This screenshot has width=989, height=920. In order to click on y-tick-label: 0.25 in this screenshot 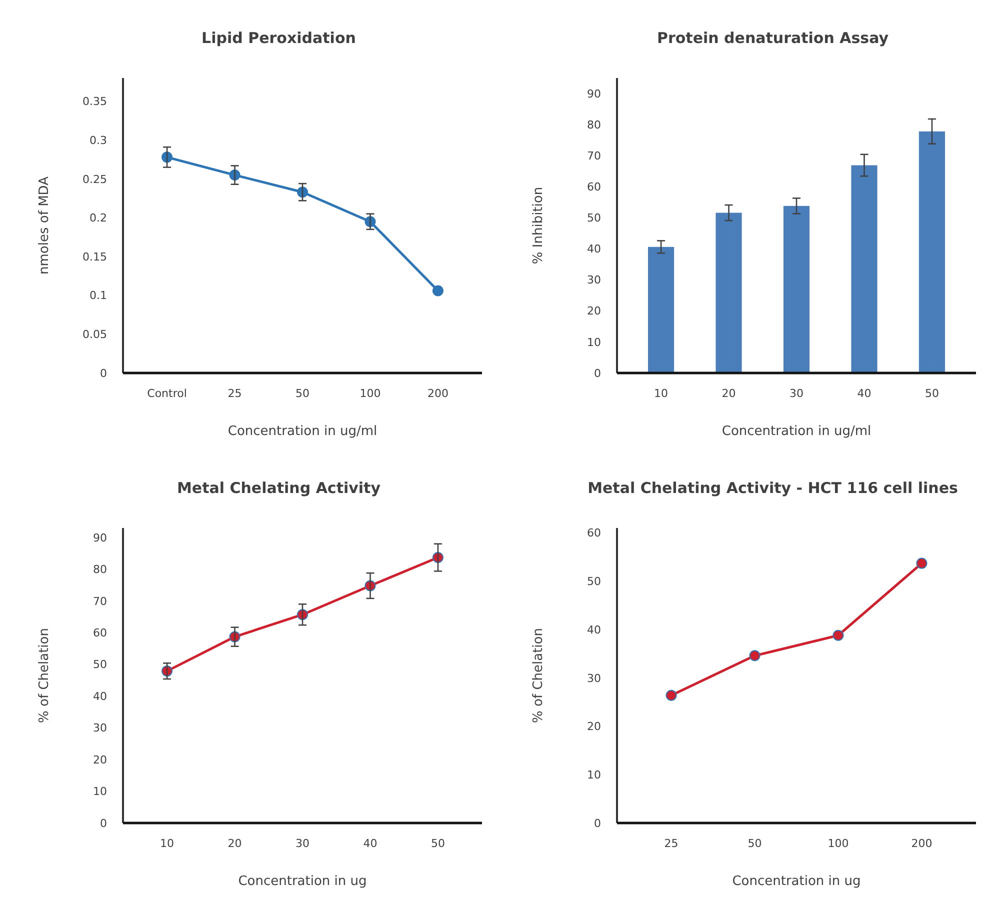, I will do `click(94, 179)`.